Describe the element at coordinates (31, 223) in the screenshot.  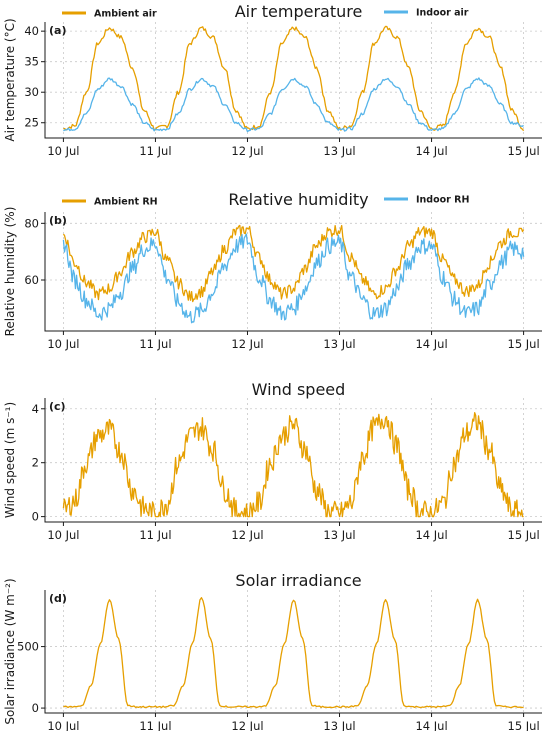
I see `y-tick-label: 80` at that location.